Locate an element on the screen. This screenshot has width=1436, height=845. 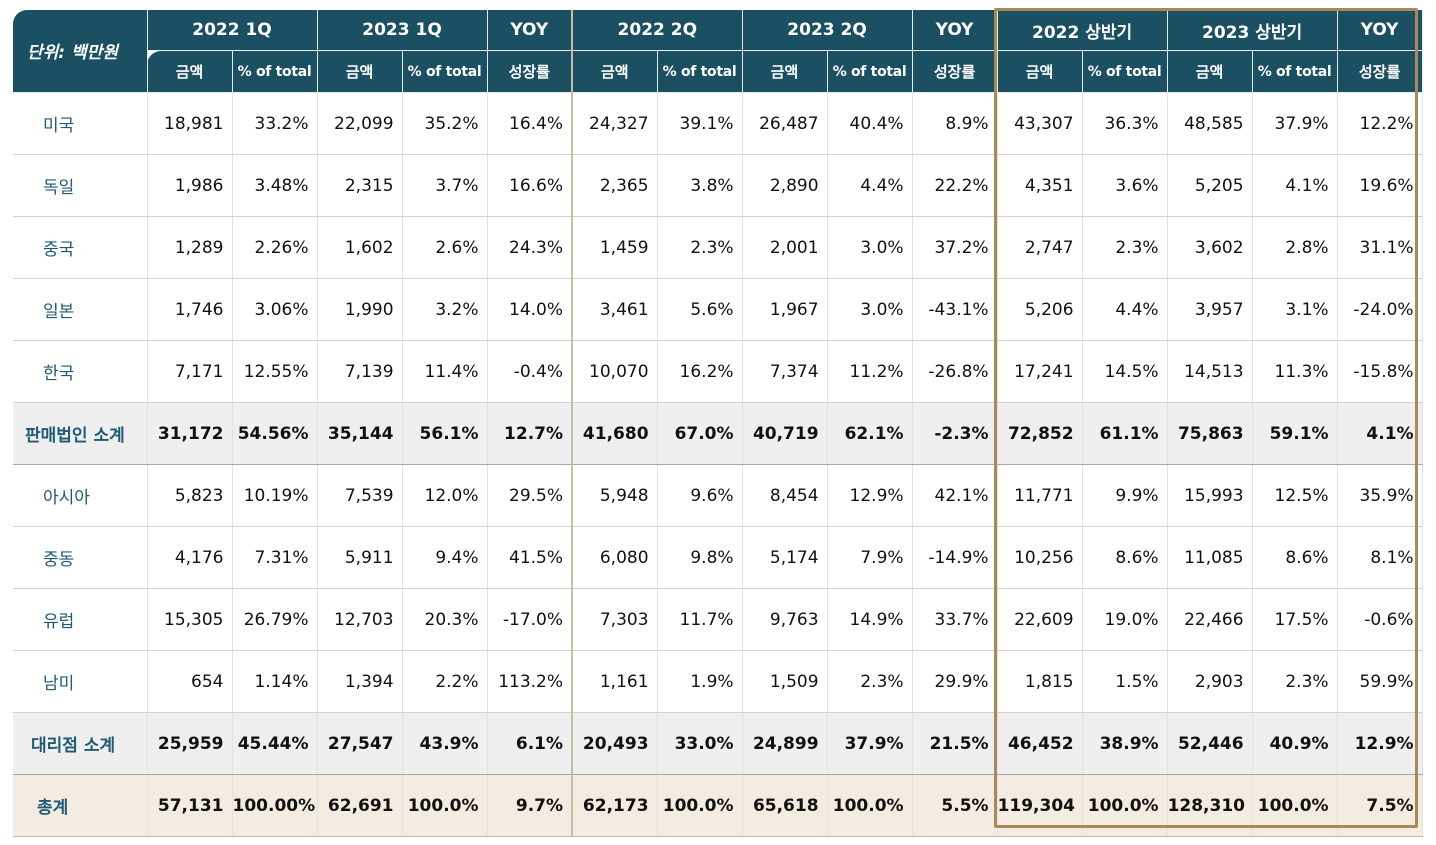
table-cell: 56.1% is located at coordinates (445, 433).